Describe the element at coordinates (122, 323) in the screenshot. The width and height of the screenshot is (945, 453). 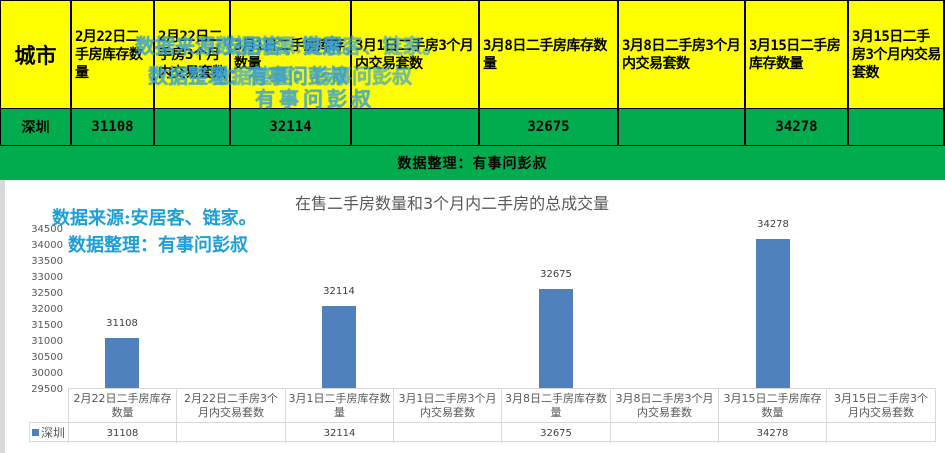
I see `bar-data-label: 31108` at that location.